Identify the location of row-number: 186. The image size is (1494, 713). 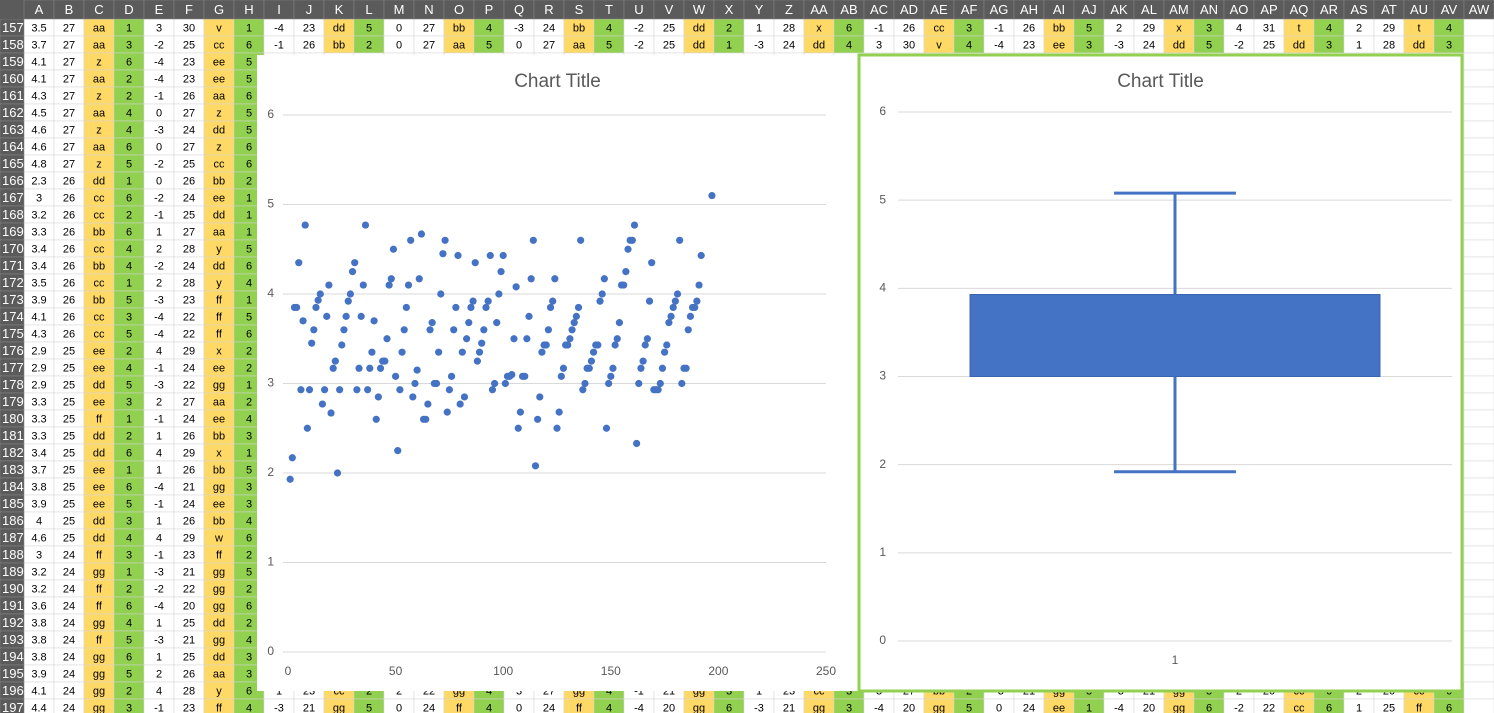
(13, 520).